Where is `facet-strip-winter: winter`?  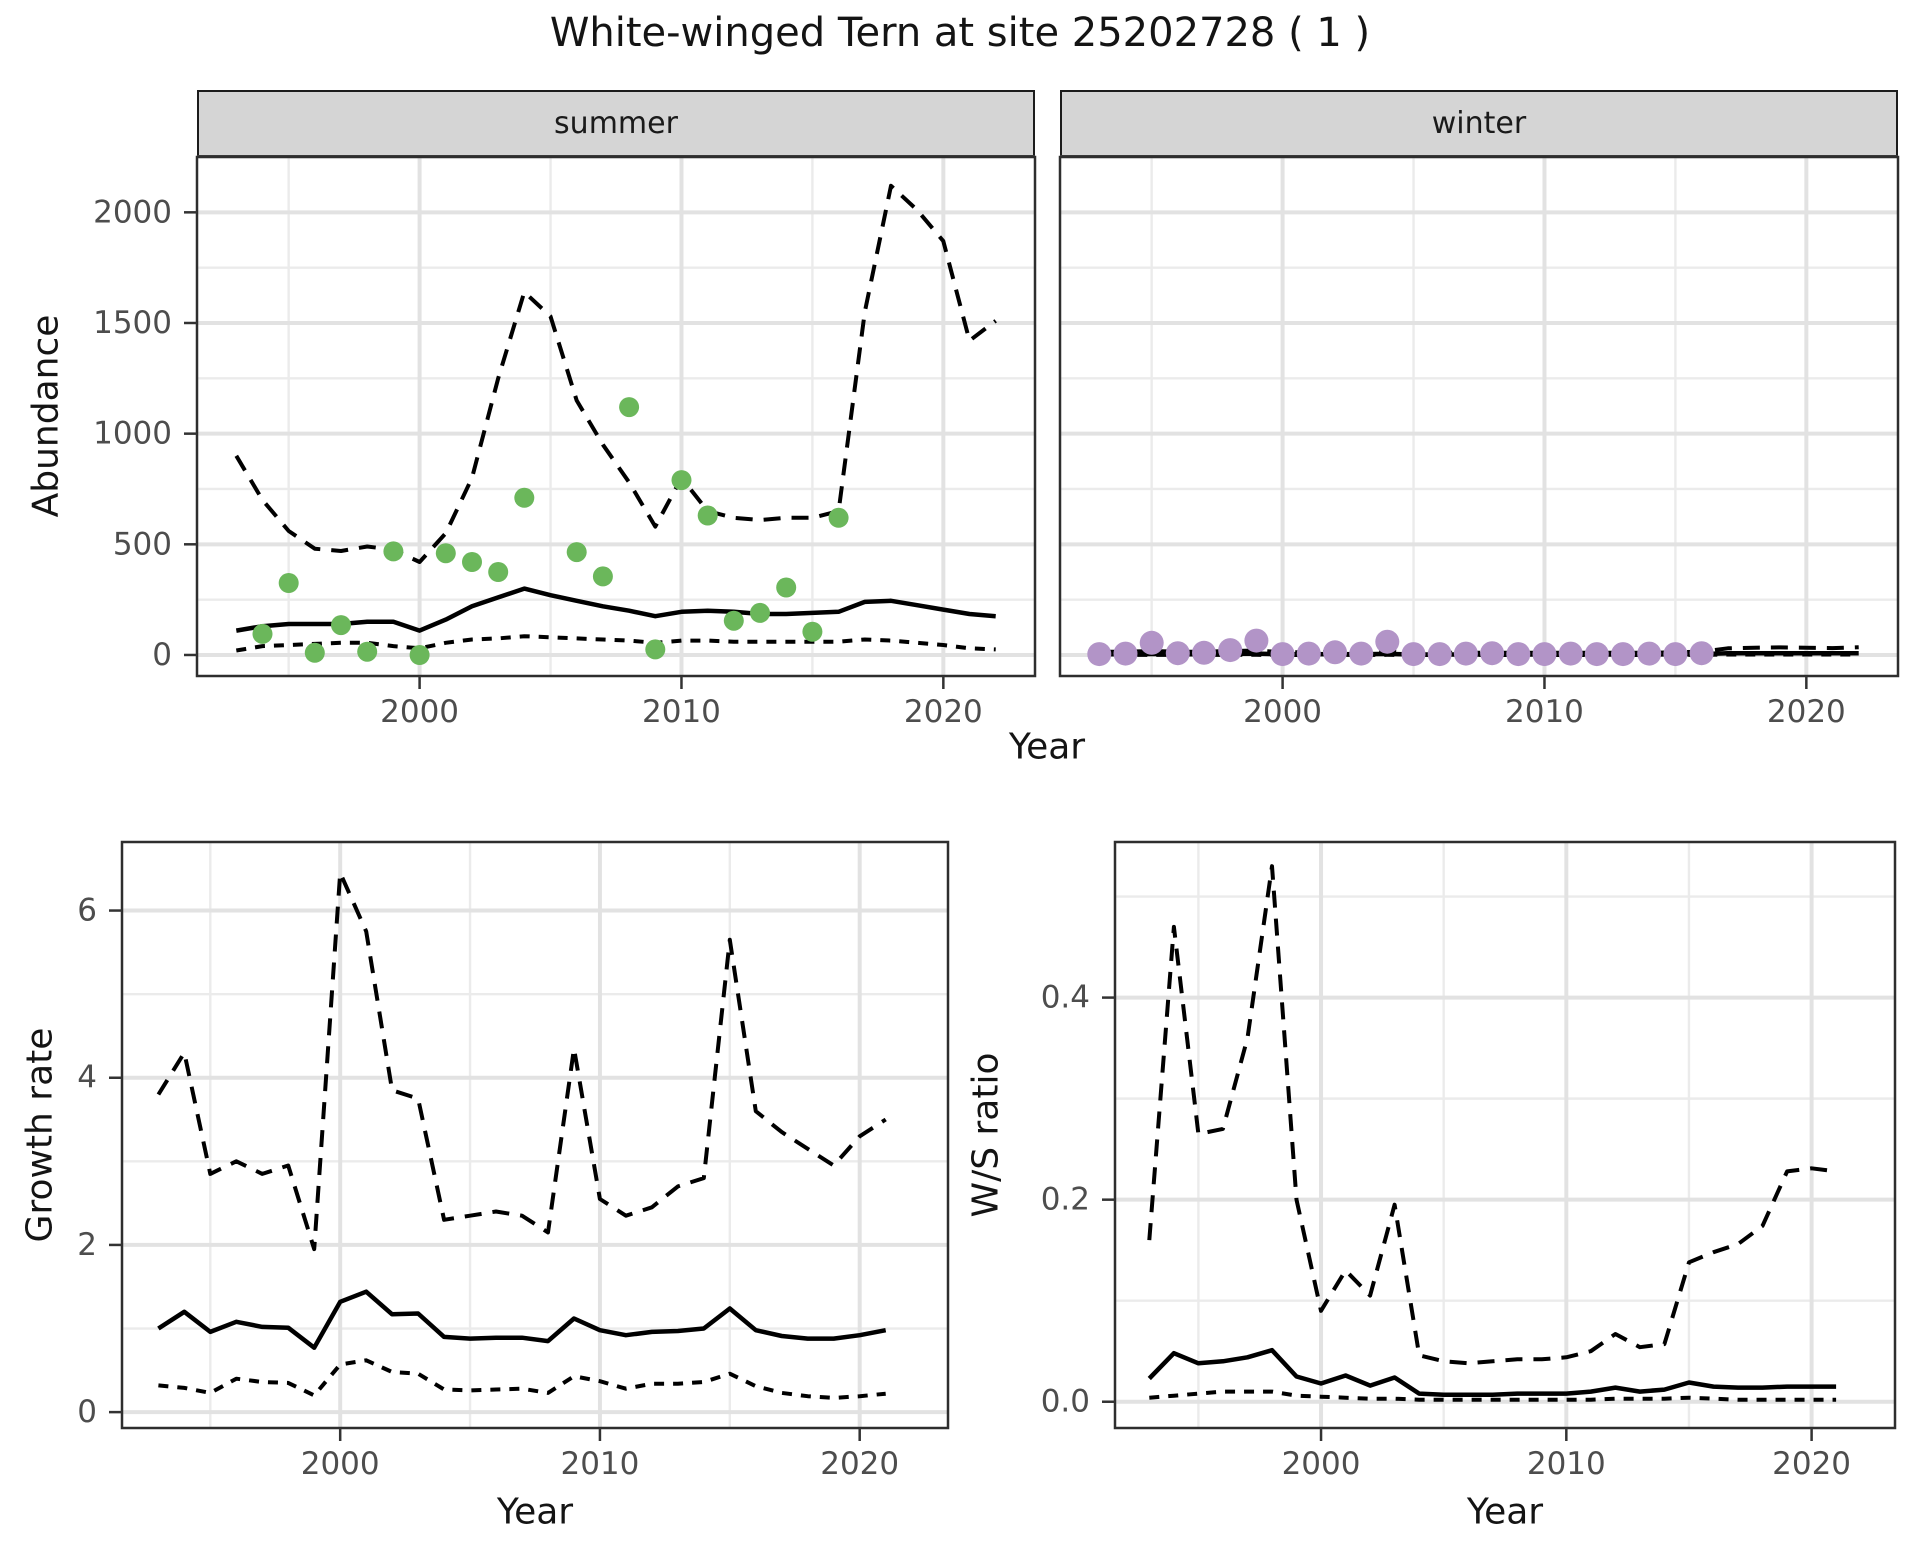
facet-strip-winter: winter is located at coordinates (1479, 123).